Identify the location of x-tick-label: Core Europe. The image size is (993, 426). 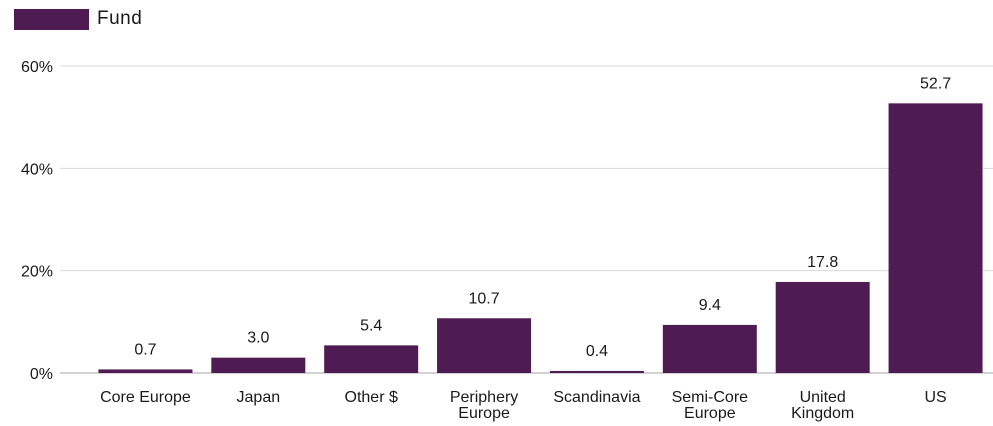
(145, 397).